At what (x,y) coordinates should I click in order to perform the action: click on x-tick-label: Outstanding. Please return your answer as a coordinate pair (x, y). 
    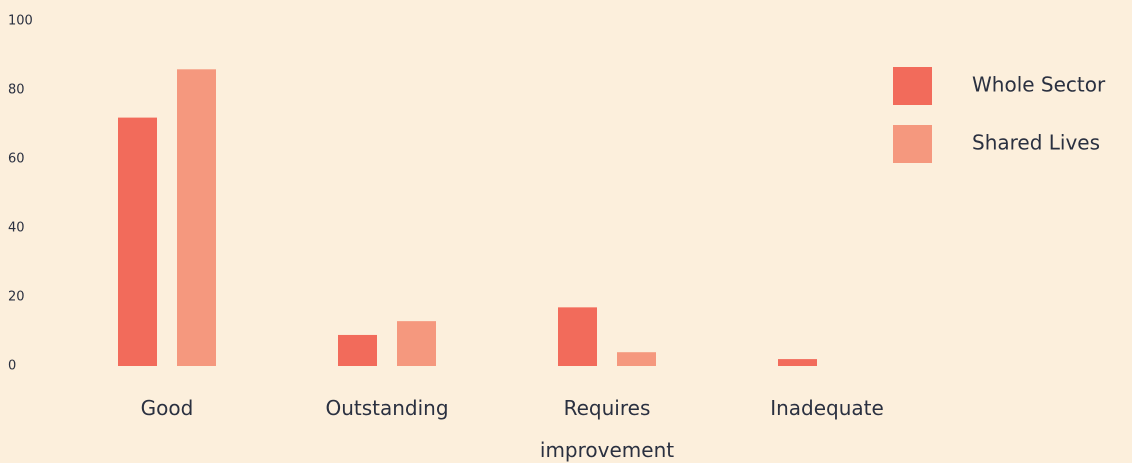
    Looking at the image, I should click on (387, 408).